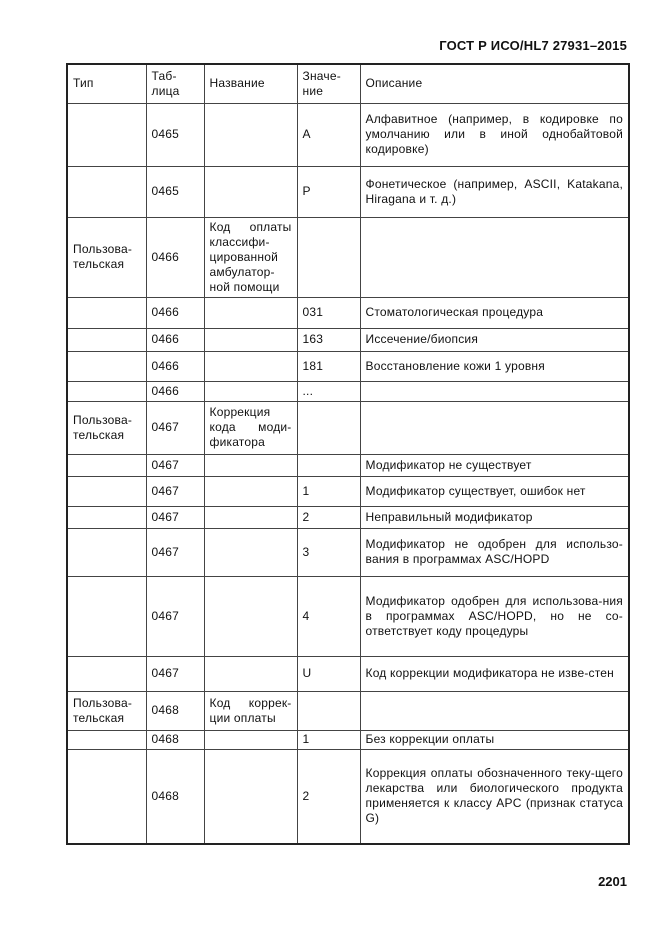 The image size is (661, 935). I want to click on column-header-name: Название, so click(250, 83).